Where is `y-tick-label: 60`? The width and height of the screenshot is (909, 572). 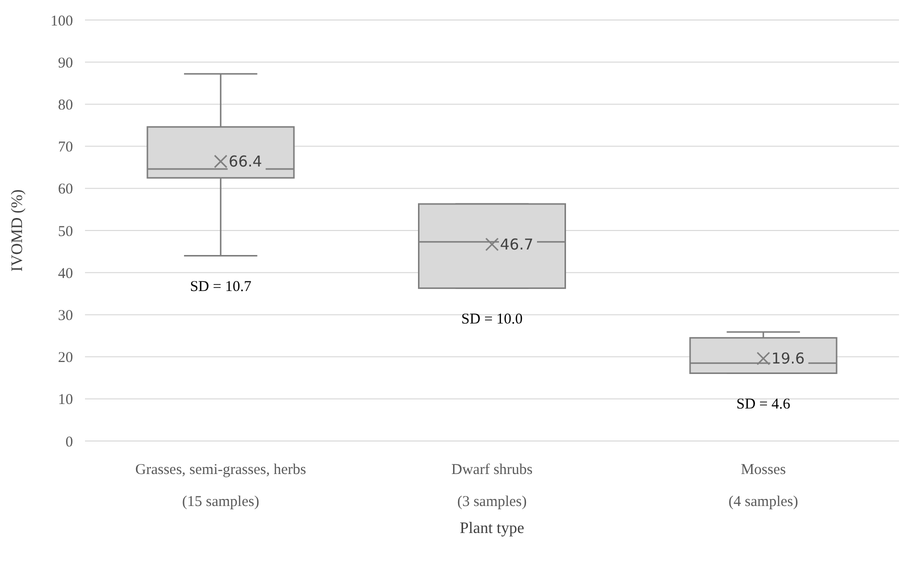 y-tick-label: 60 is located at coordinates (65, 190).